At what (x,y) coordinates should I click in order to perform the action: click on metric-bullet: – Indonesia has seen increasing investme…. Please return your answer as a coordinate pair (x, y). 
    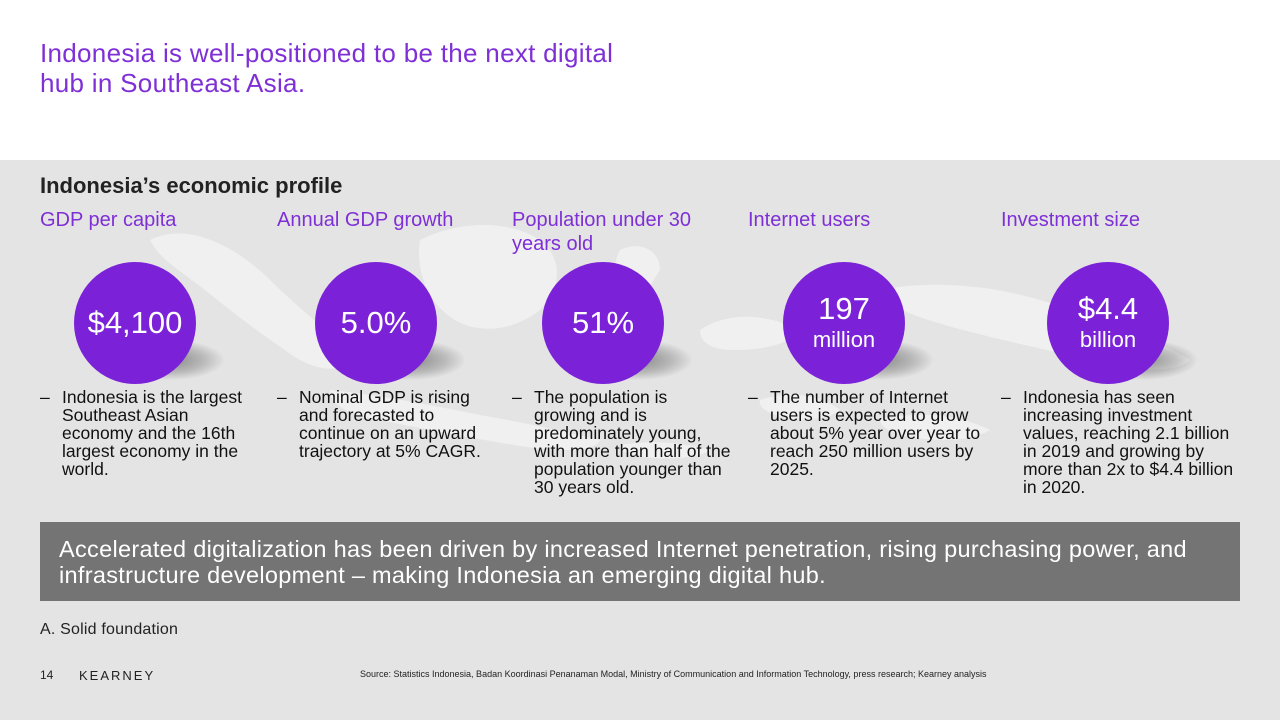
    Looking at the image, I should click on (1123, 442).